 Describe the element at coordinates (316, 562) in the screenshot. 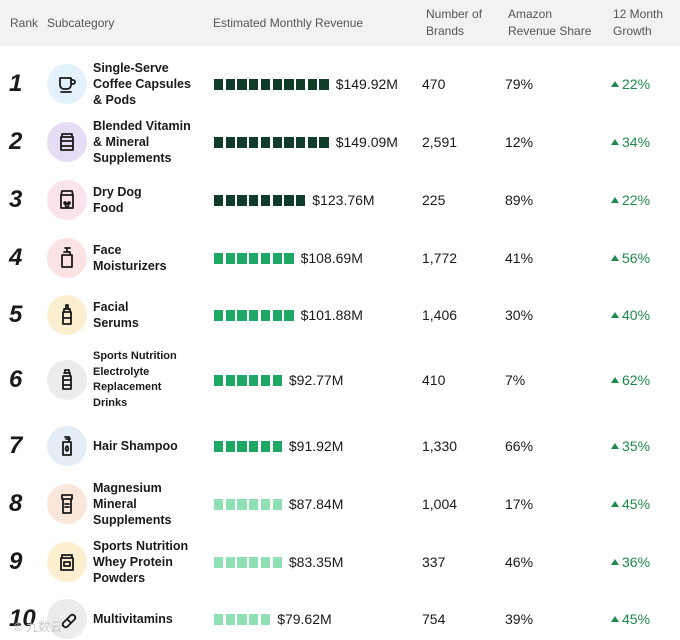

I see `revenue-label: $83.35M` at that location.